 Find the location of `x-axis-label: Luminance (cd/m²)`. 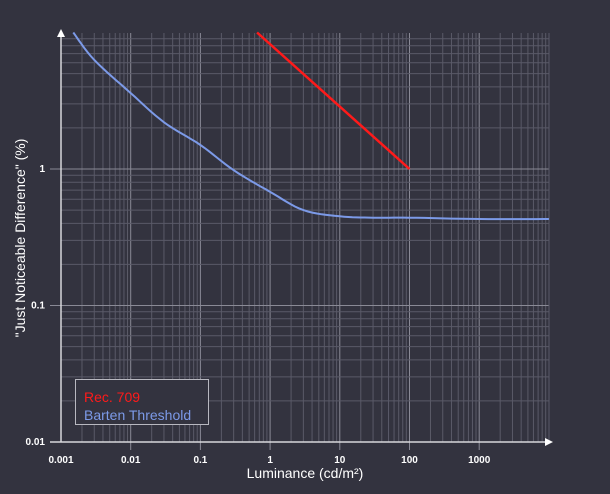

x-axis-label: Luminance (cd/m²) is located at coordinates (305, 473).